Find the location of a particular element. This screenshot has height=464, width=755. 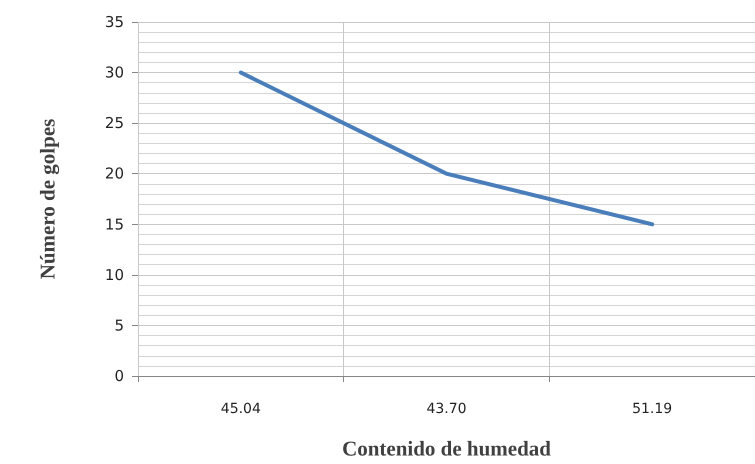

y-axis-title: Número de golpes is located at coordinates (48, 199).